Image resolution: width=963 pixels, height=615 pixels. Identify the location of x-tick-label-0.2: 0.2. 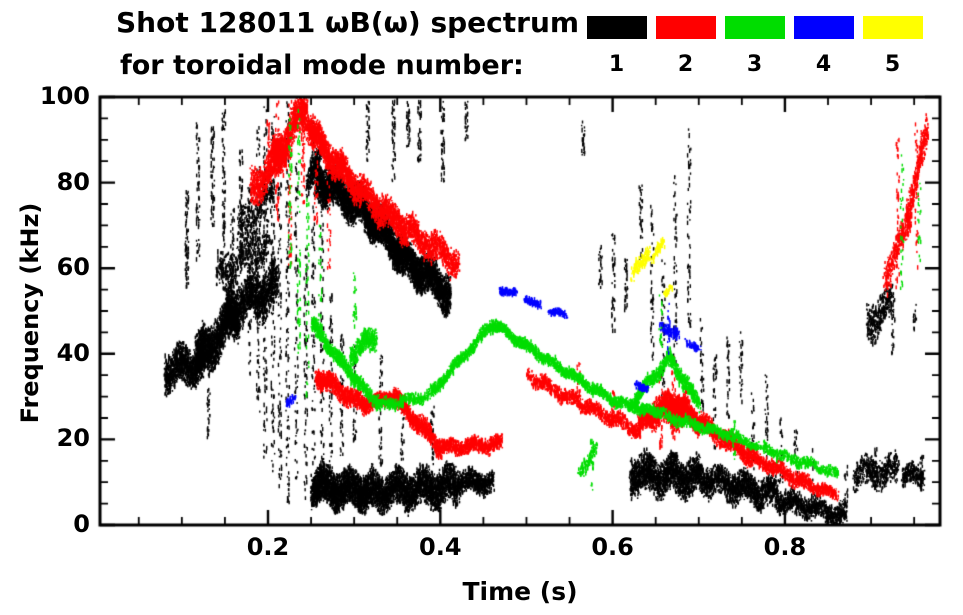
(268, 547).